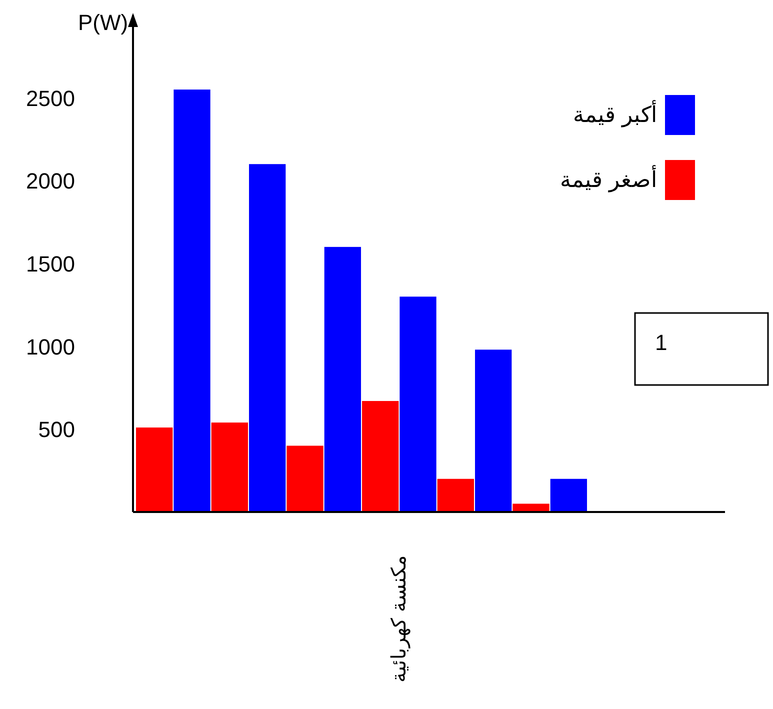 The width and height of the screenshot is (773, 709). What do you see at coordinates (56, 429) in the screenshot?
I see `y-tick-label: 500` at bounding box center [56, 429].